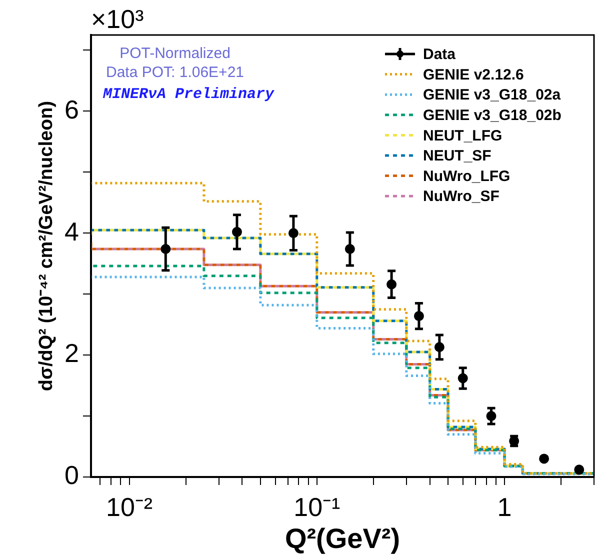  Describe the element at coordinates (71, 353) in the screenshot. I see `y-tick-label: 2` at that location.